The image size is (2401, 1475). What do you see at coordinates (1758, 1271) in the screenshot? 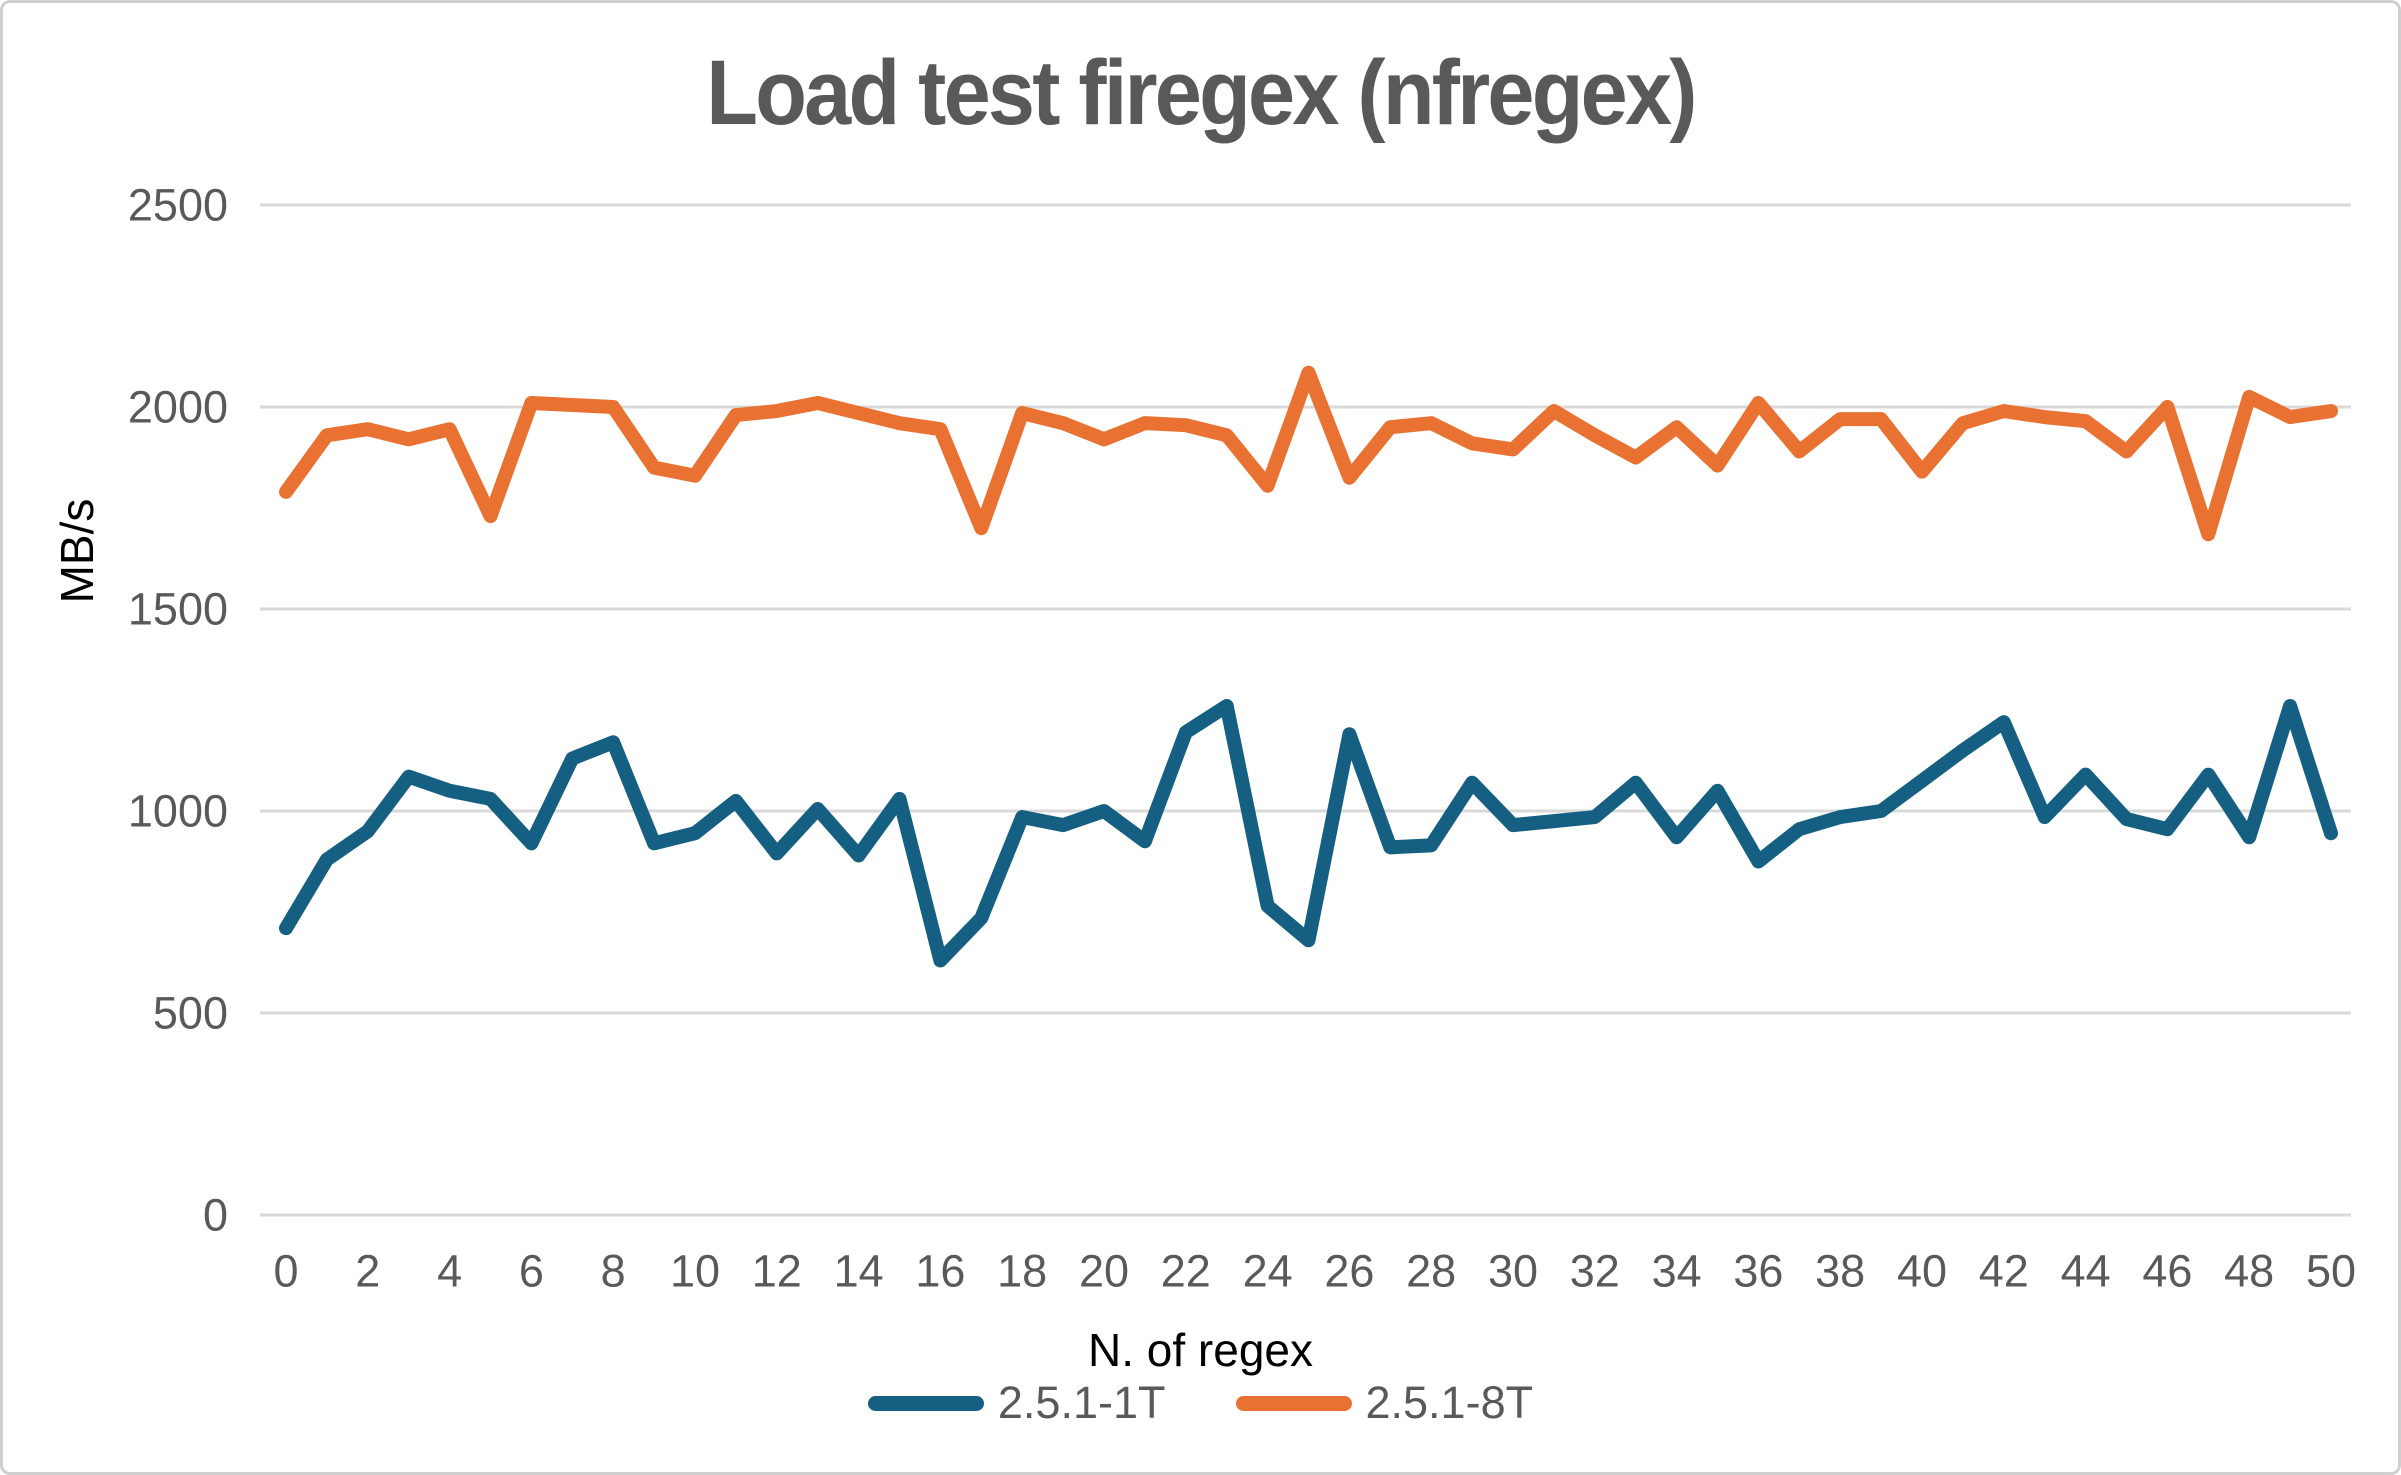
I see `x-tick-label-36: 36` at bounding box center [1758, 1271].